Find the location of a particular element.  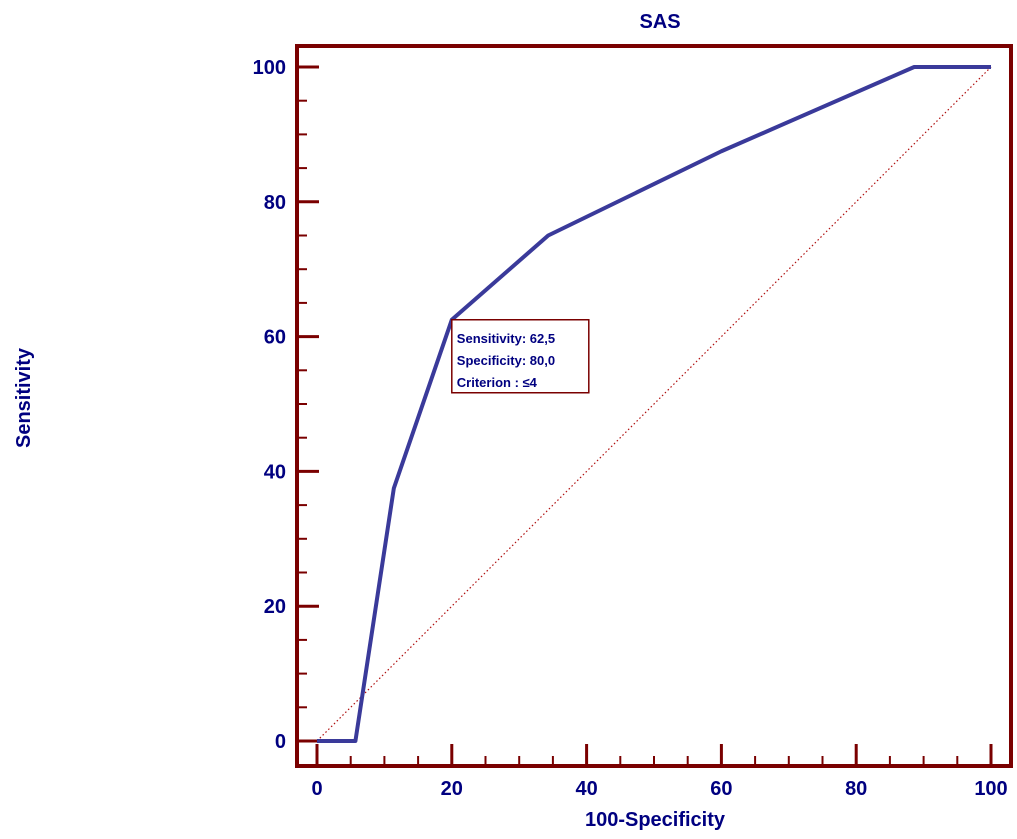

x-tick-label: 100 is located at coordinates (990, 789).